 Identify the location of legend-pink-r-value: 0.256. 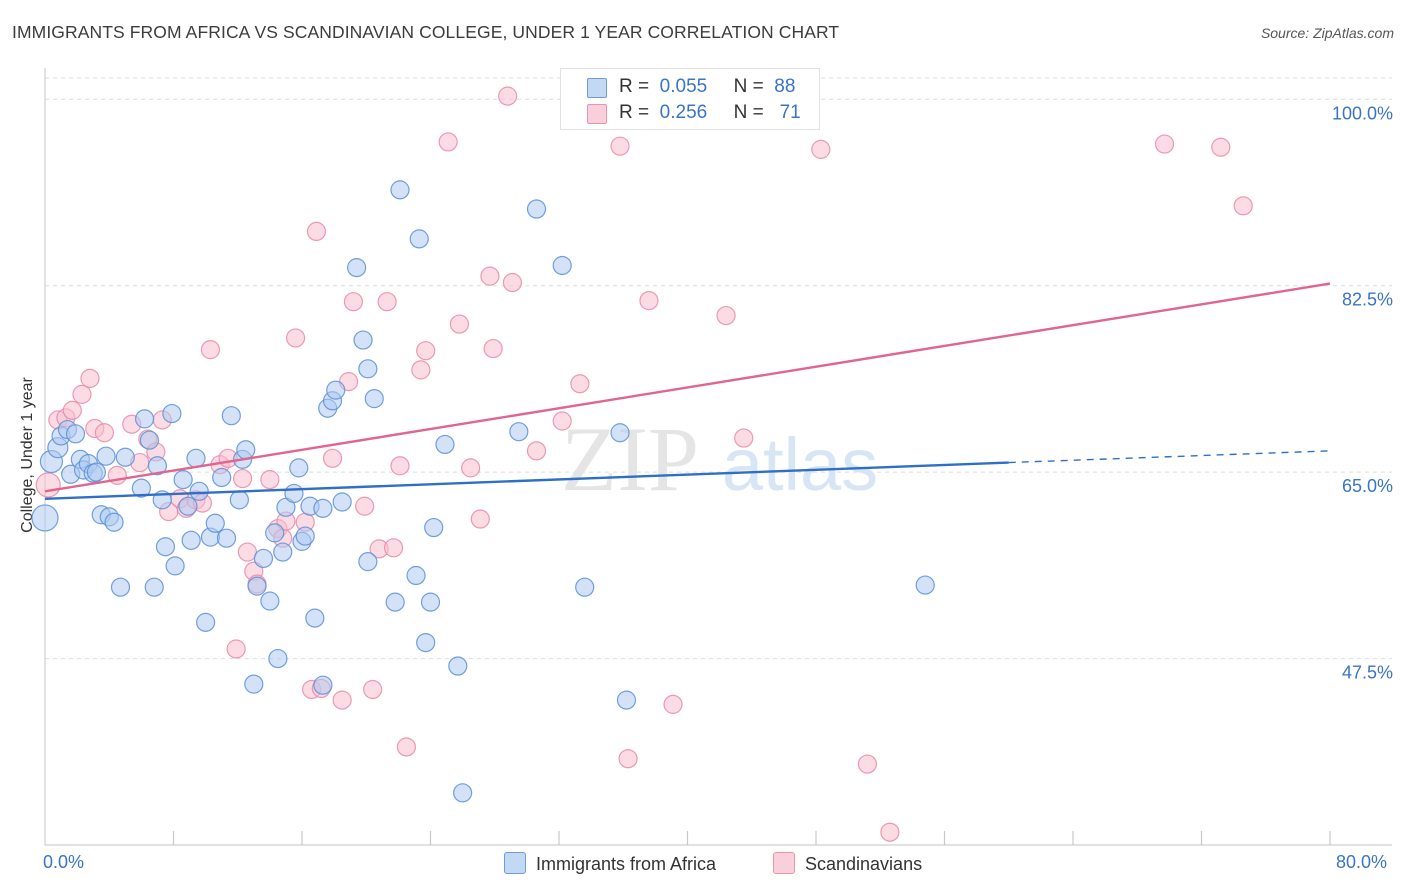
(683, 112).